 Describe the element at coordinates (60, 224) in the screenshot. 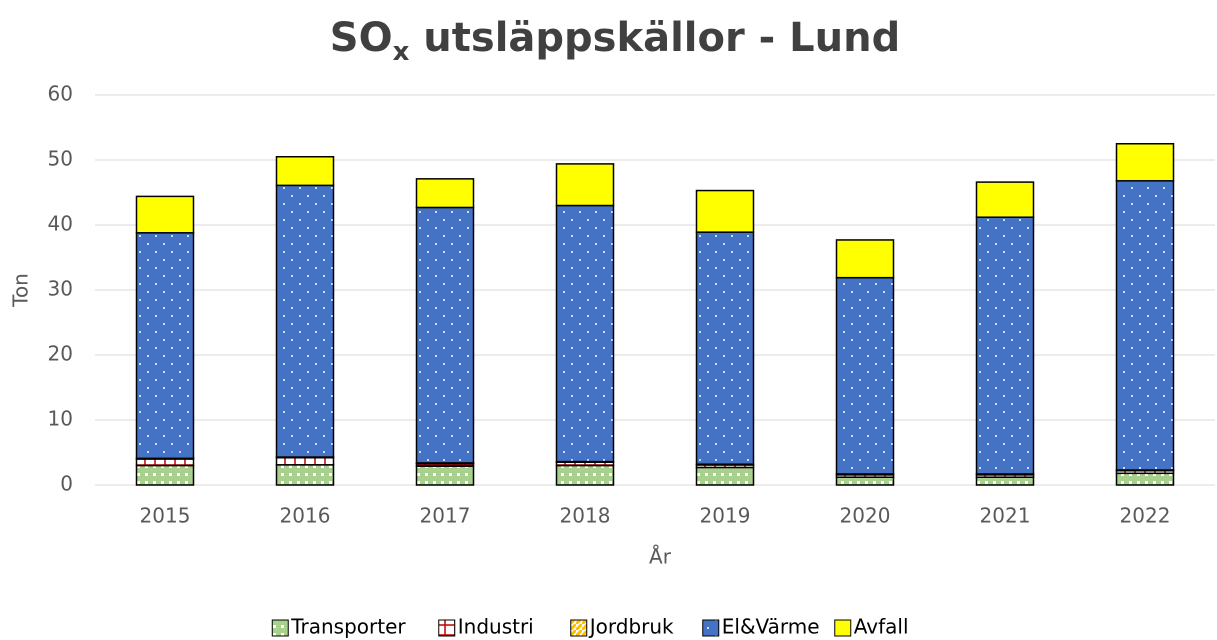

I see `y-tick-label: 40` at that location.